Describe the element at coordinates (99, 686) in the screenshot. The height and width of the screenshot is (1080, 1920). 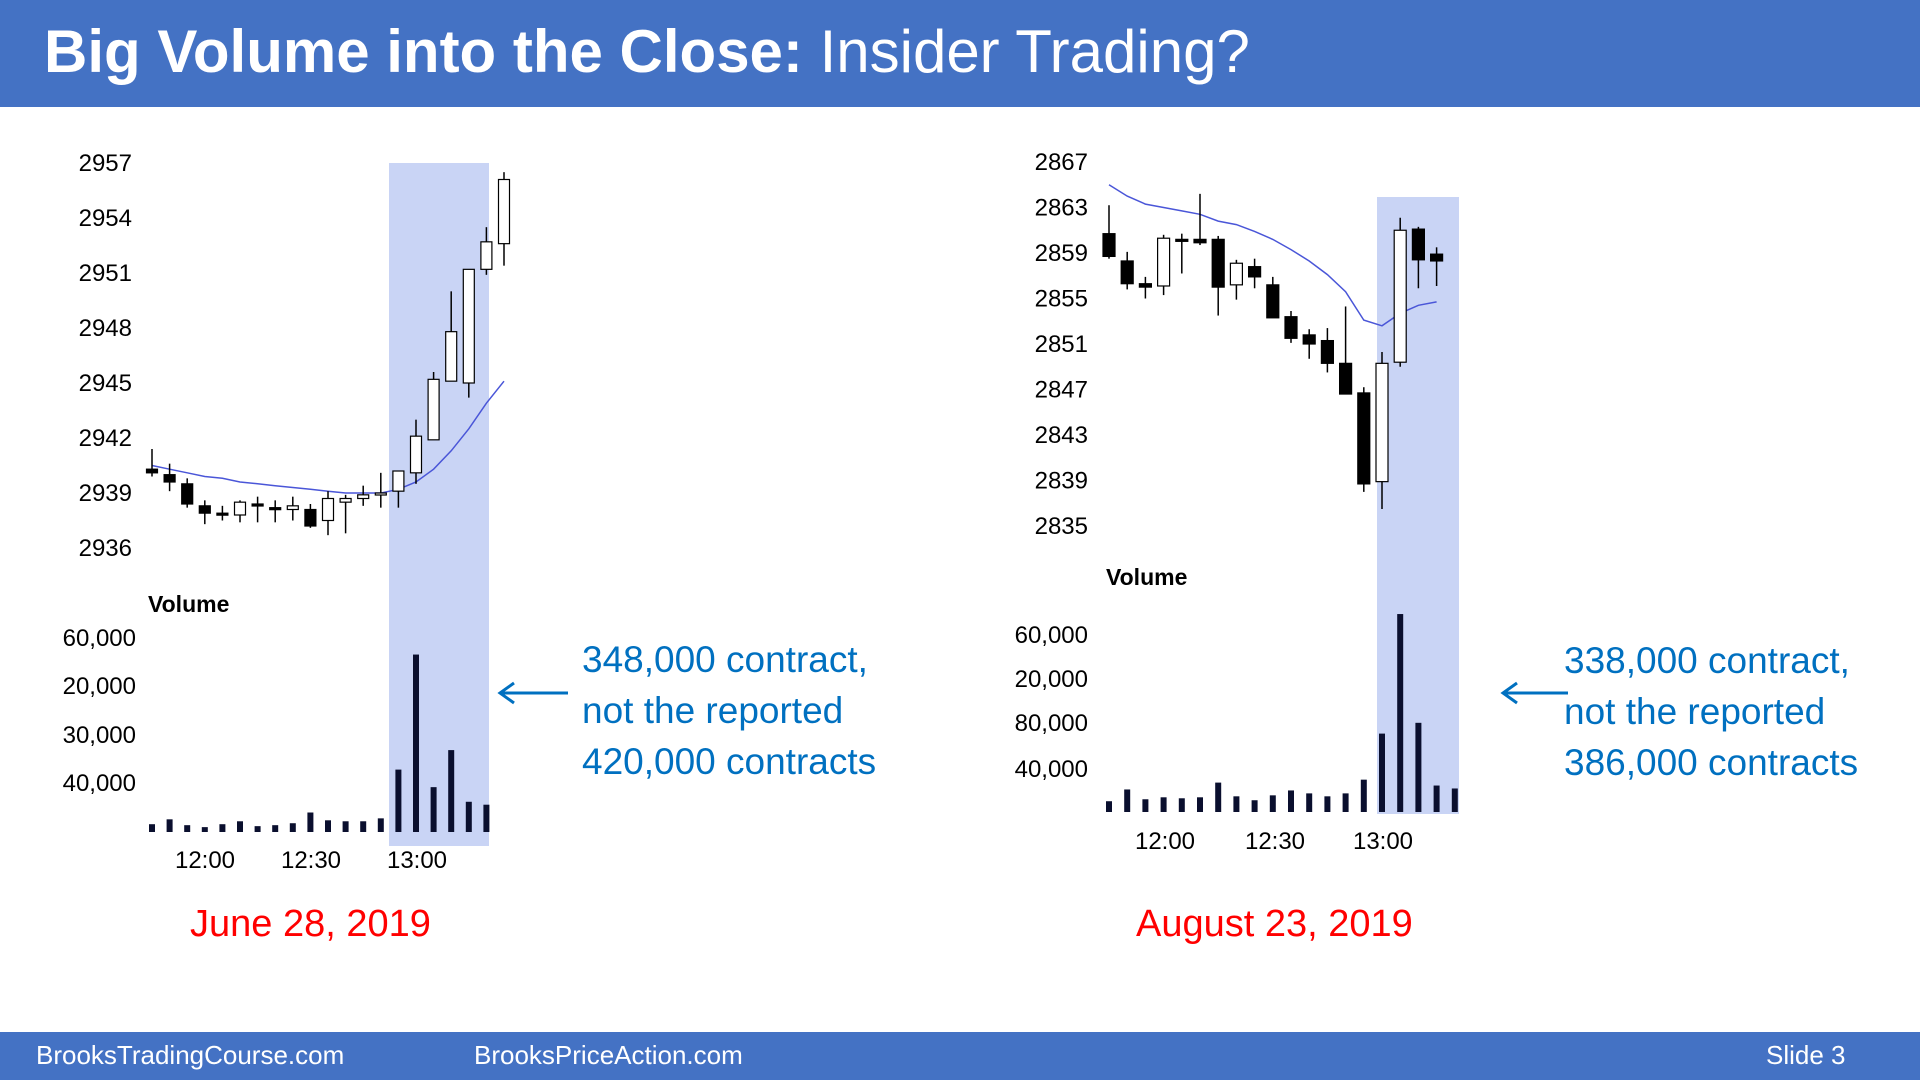
I see `volume-tick-label: 20,000` at that location.